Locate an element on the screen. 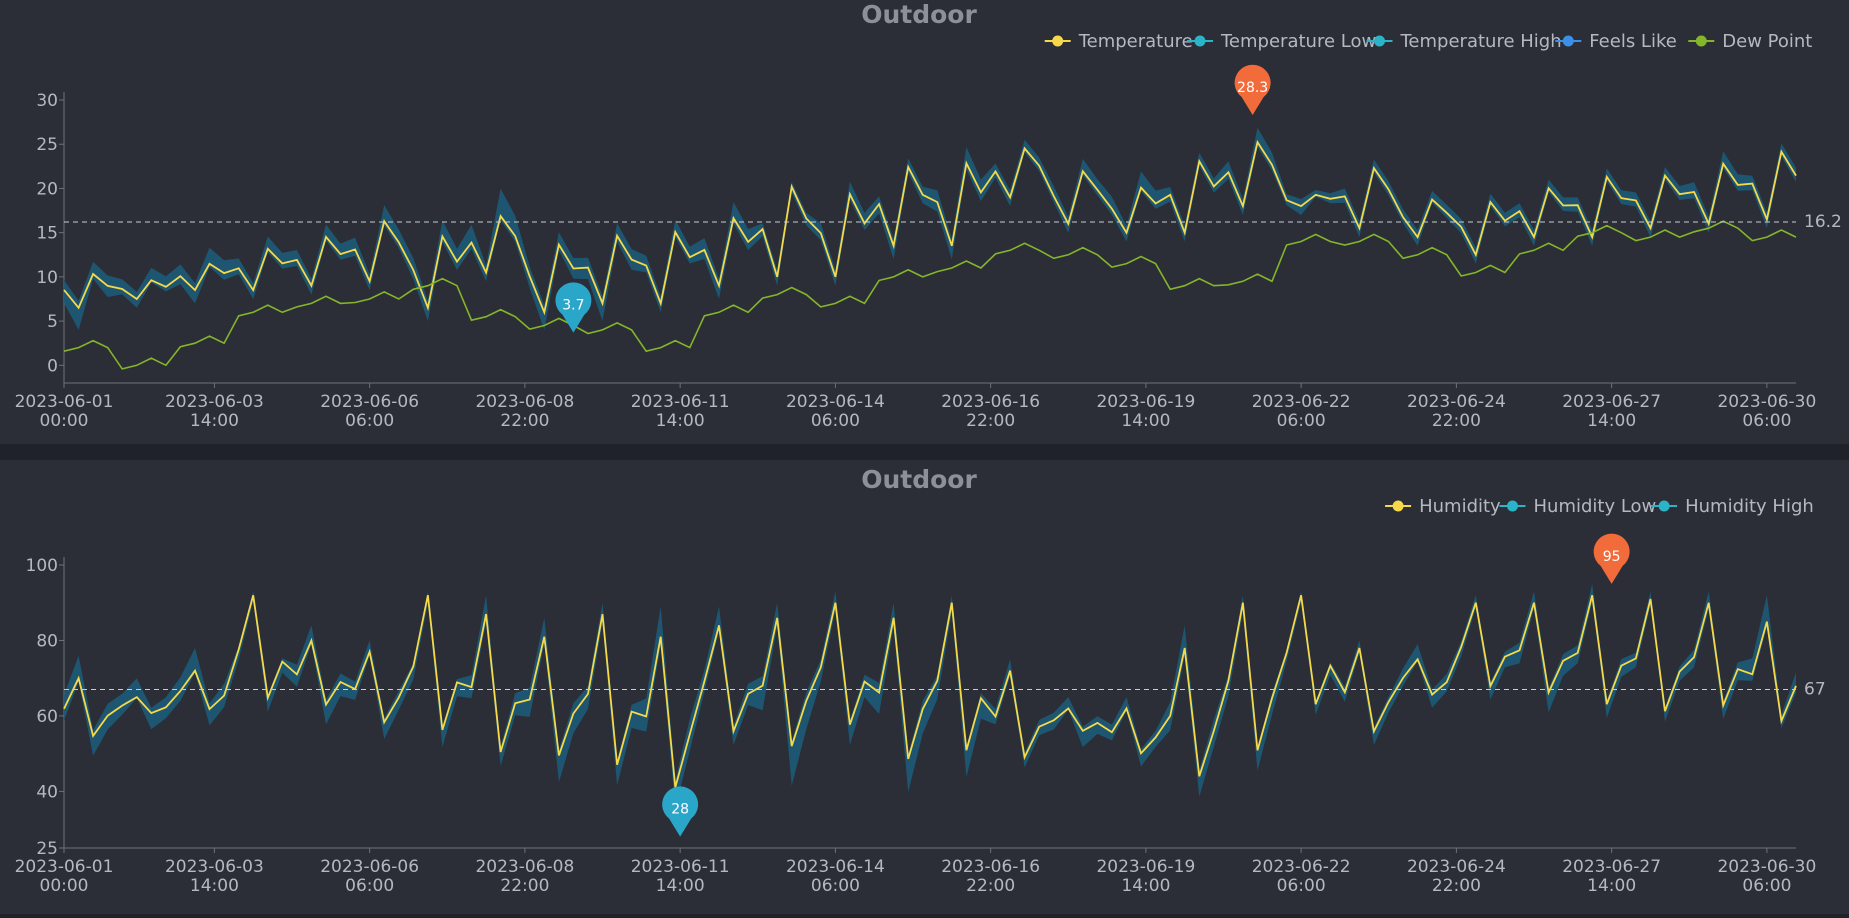  min-marker-label: 28 is located at coordinates (680, 810).